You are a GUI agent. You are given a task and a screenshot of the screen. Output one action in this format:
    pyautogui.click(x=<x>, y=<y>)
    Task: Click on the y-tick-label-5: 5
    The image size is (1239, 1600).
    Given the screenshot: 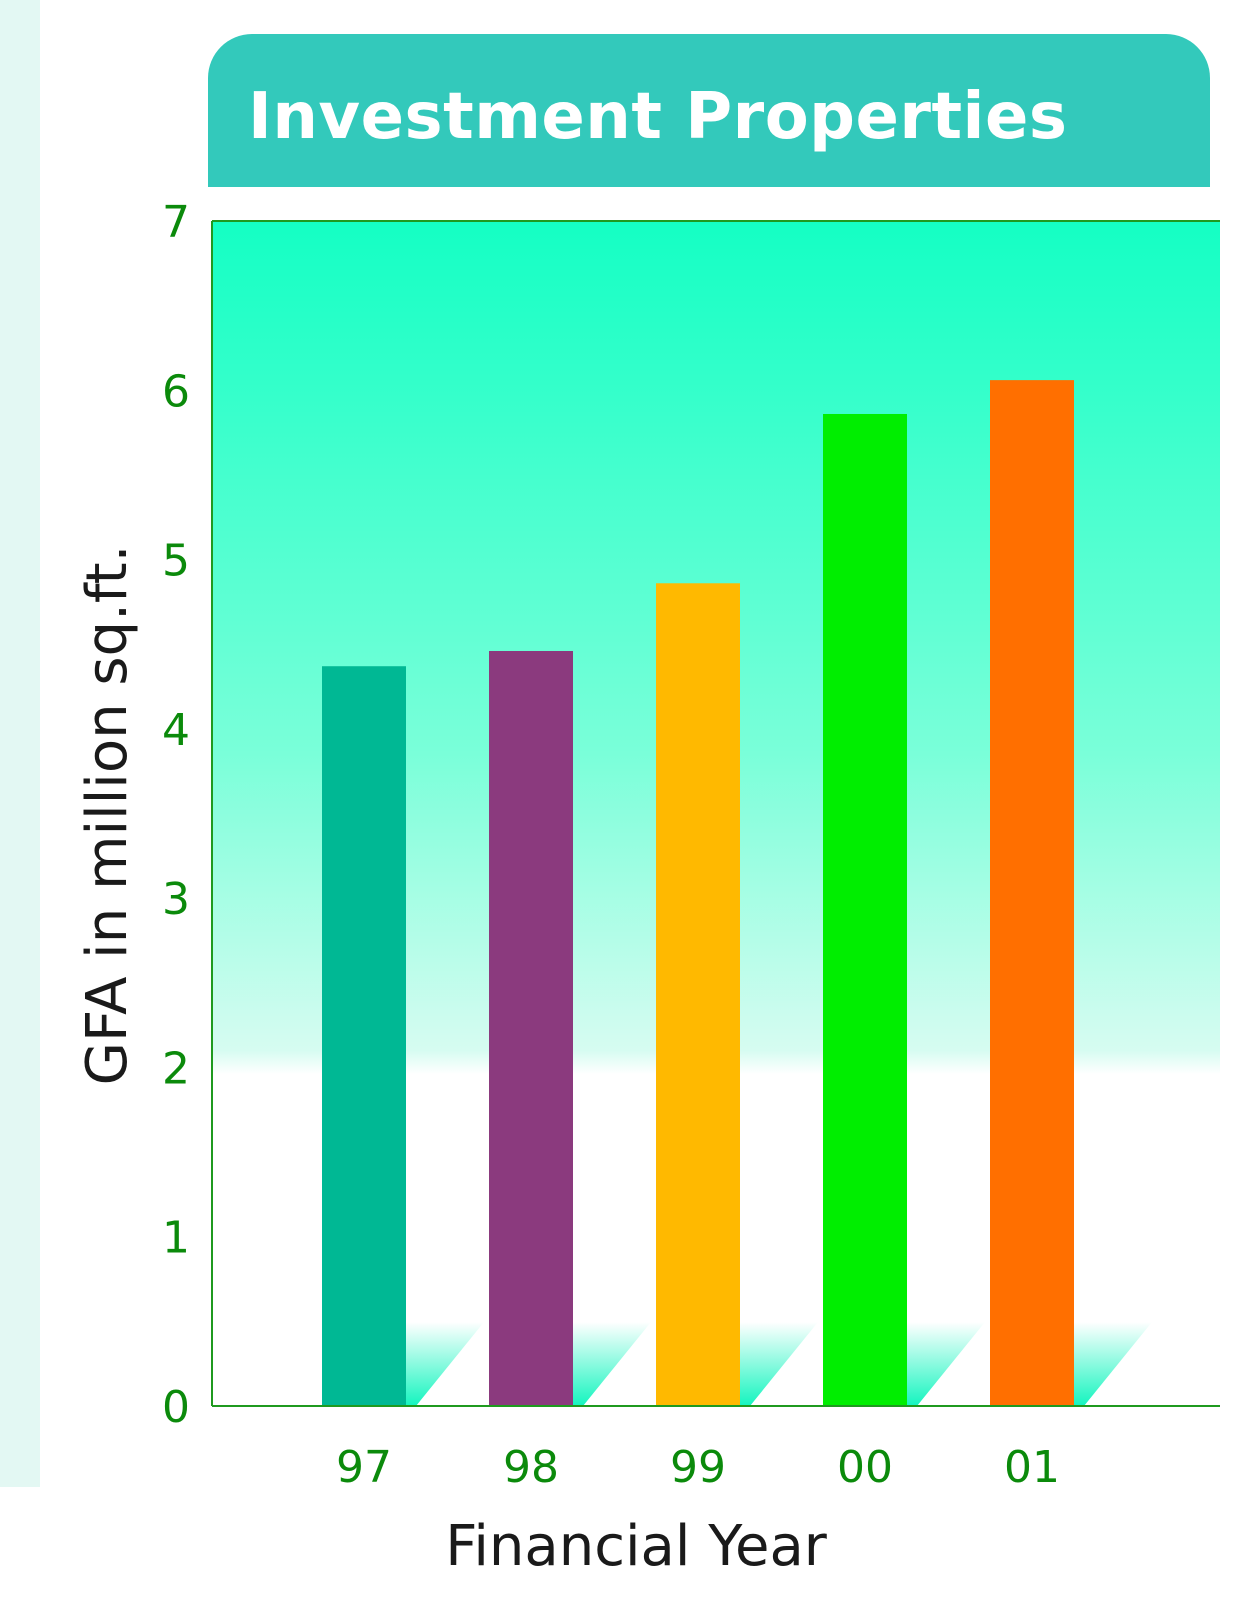 What is the action you would take?
    pyautogui.click(x=176, y=561)
    